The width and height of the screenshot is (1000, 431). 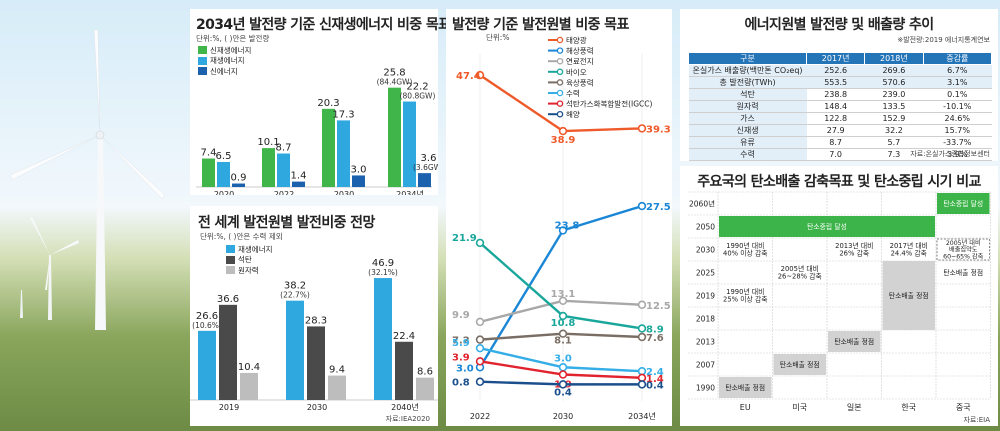 What do you see at coordinates (658, 207) in the screenshot?
I see `data-label: 27.5` at bounding box center [658, 207].